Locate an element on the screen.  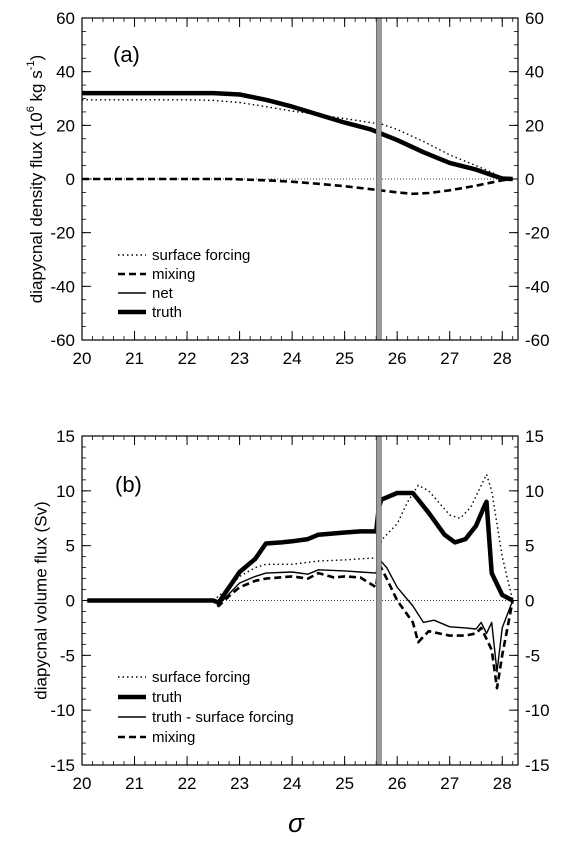
y-tick-label-left: 20 is located at coordinates (65, 125).